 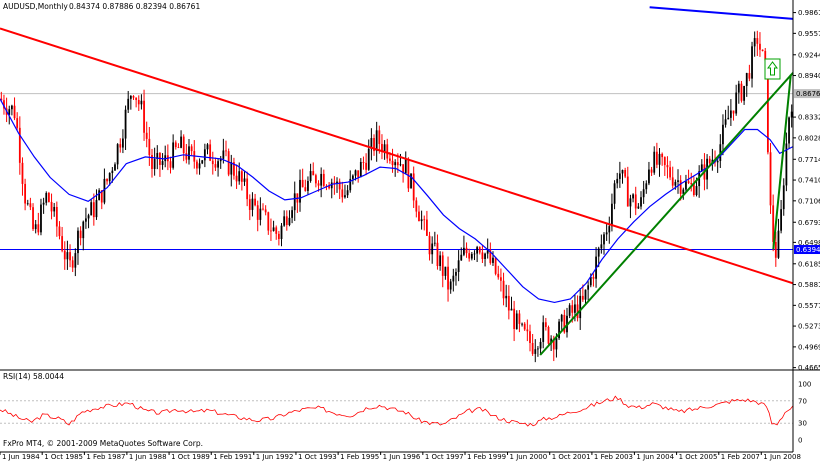 I want to click on time-tick-label: 1 Oct 2005, so click(x=698, y=457).